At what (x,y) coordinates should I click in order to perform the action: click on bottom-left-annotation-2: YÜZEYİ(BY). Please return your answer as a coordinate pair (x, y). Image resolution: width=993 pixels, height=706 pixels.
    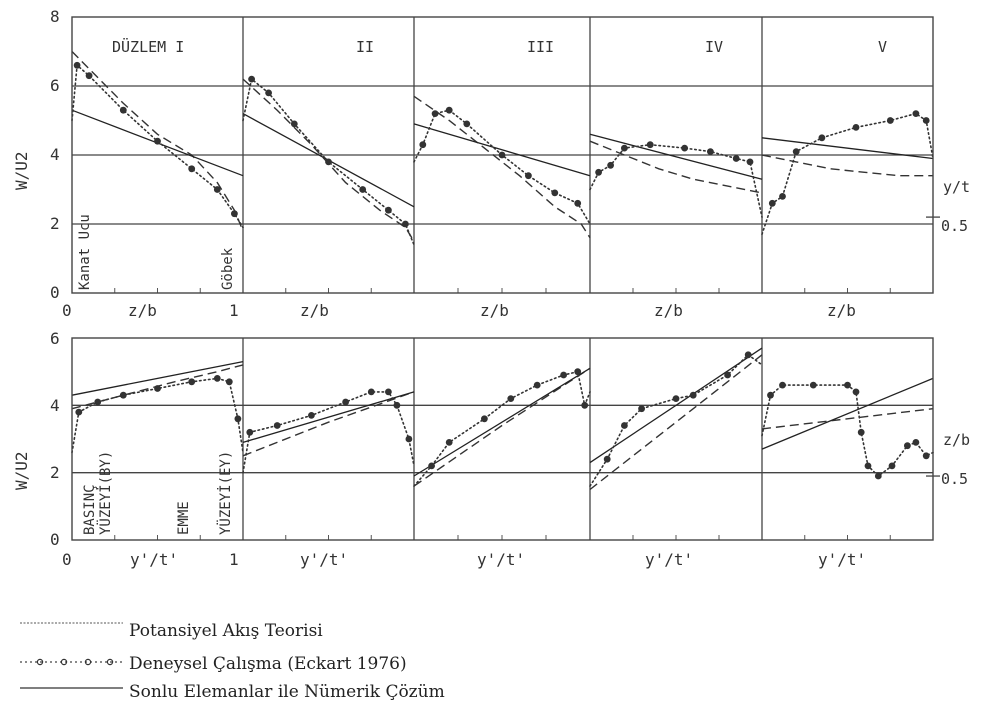
    Looking at the image, I should click on (105, 493).